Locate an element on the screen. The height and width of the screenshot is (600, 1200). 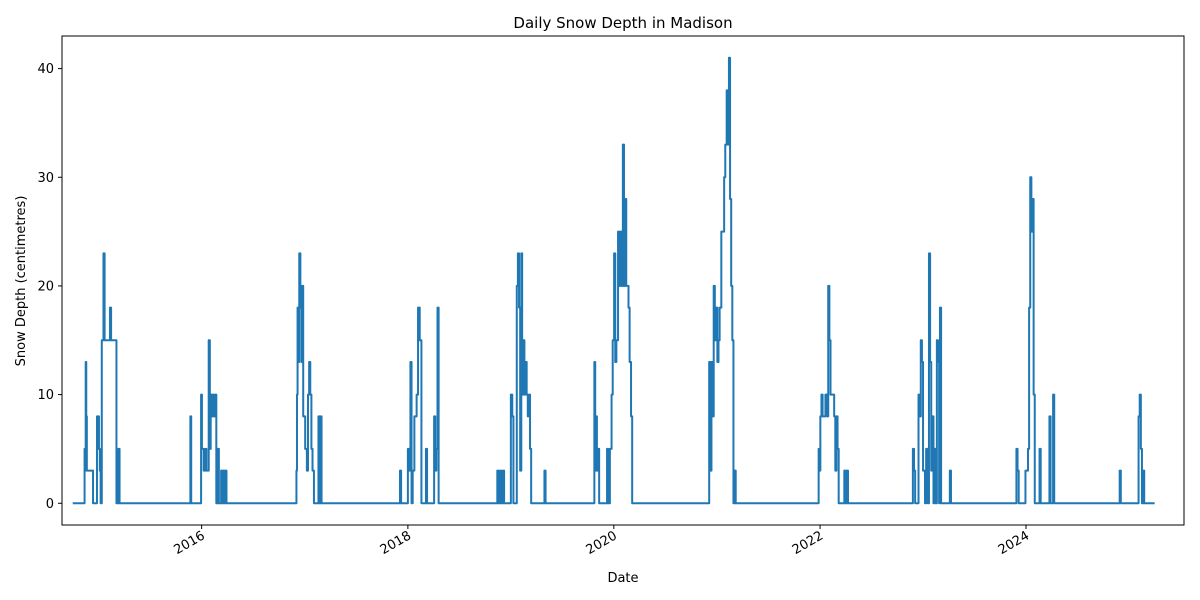
y-tick-label: 10 is located at coordinates (45, 395).